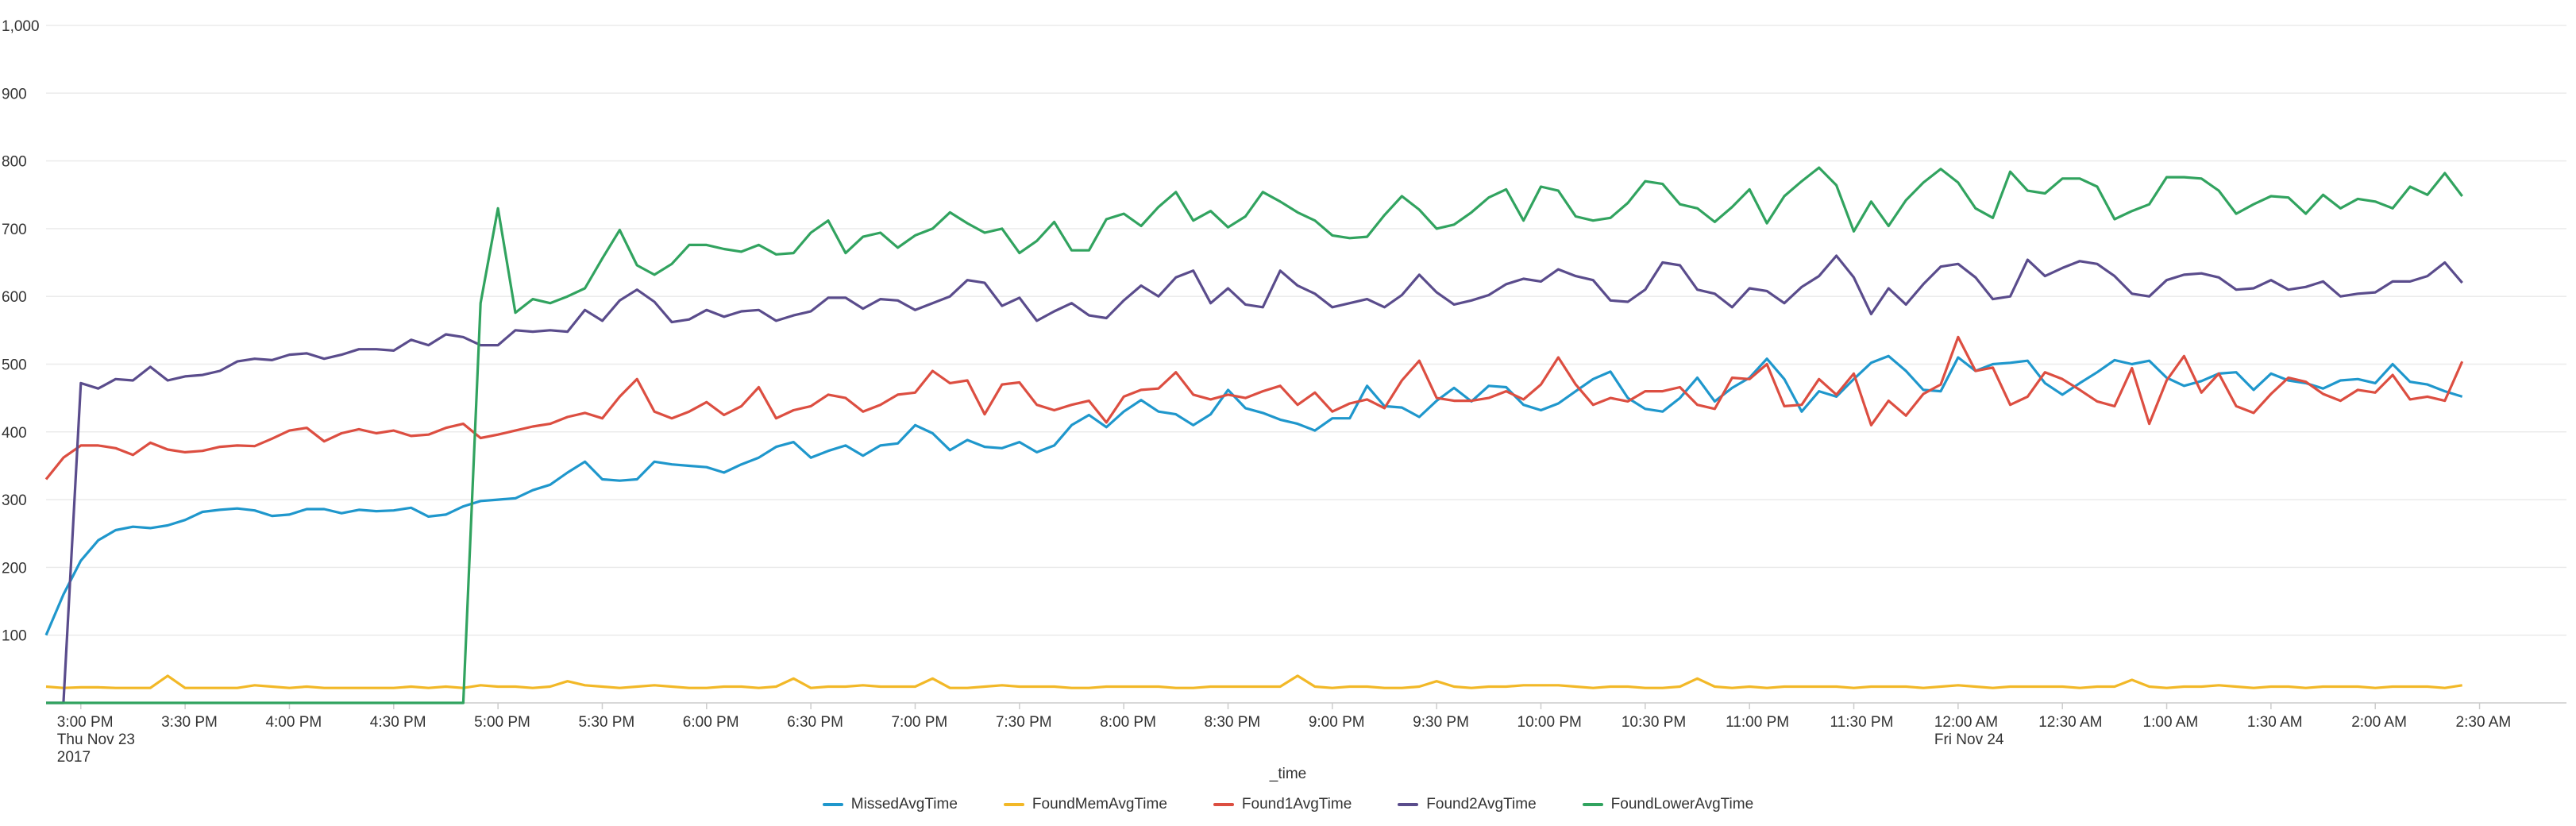 Image resolution: width=2576 pixels, height=826 pixels. I want to click on y-tick-label: 1,000, so click(21, 26).